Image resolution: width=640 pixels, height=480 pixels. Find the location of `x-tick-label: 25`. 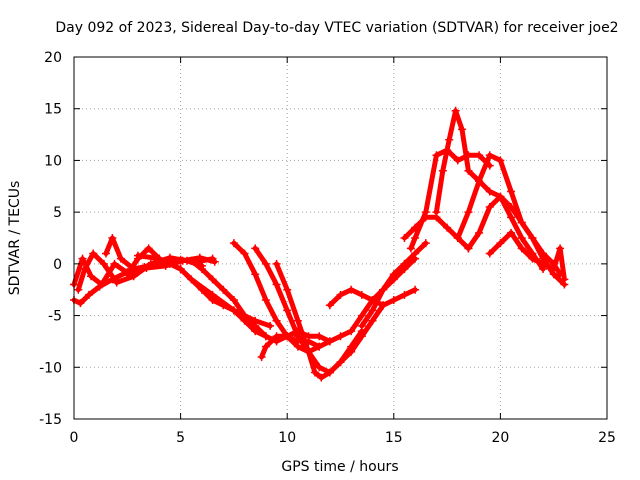

x-tick-label: 25 is located at coordinates (607, 438).